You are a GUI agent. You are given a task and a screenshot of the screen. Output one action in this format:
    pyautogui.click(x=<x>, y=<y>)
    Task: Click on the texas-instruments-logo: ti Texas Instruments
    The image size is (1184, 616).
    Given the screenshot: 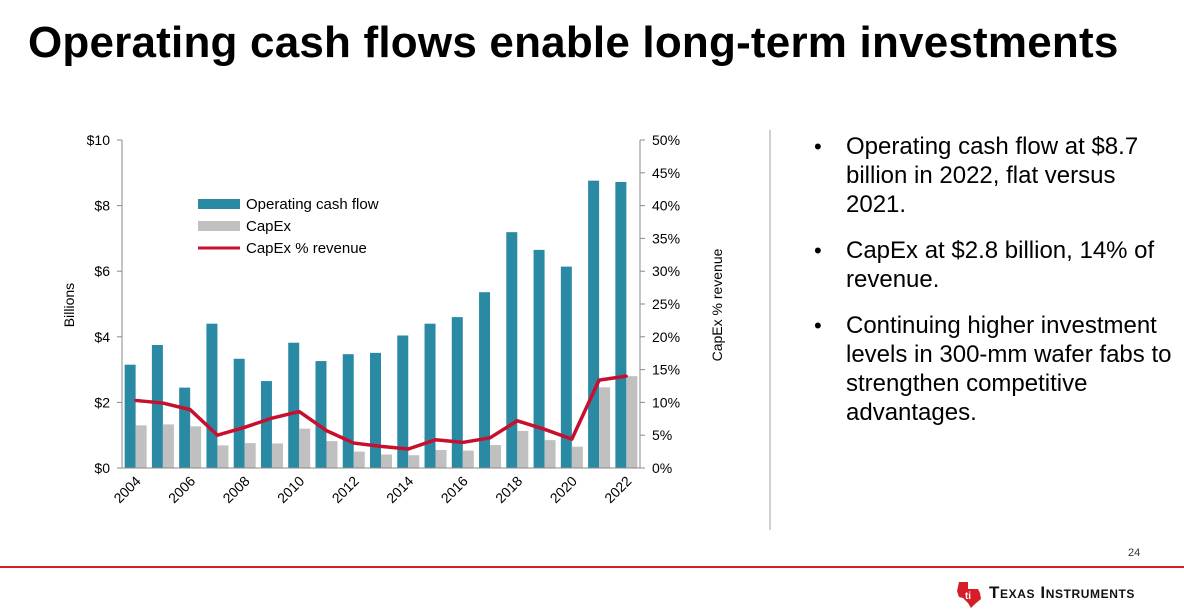 What is the action you would take?
    pyautogui.click(x=1065, y=594)
    